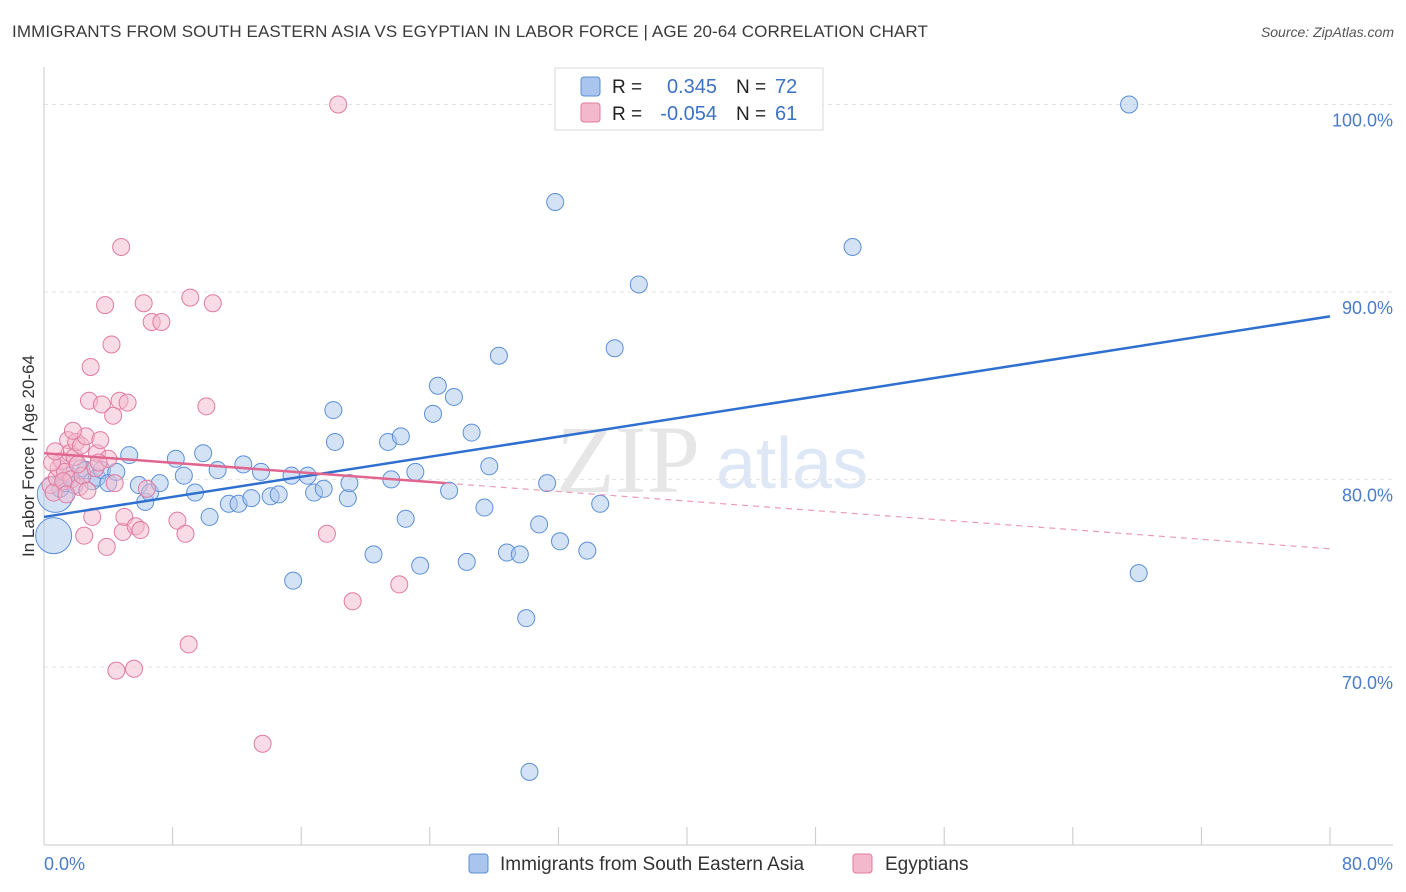 This screenshot has width=1406, height=892. What do you see at coordinates (627, 114) in the screenshot?
I see `stats-legend-r-label-pink: R =` at bounding box center [627, 114].